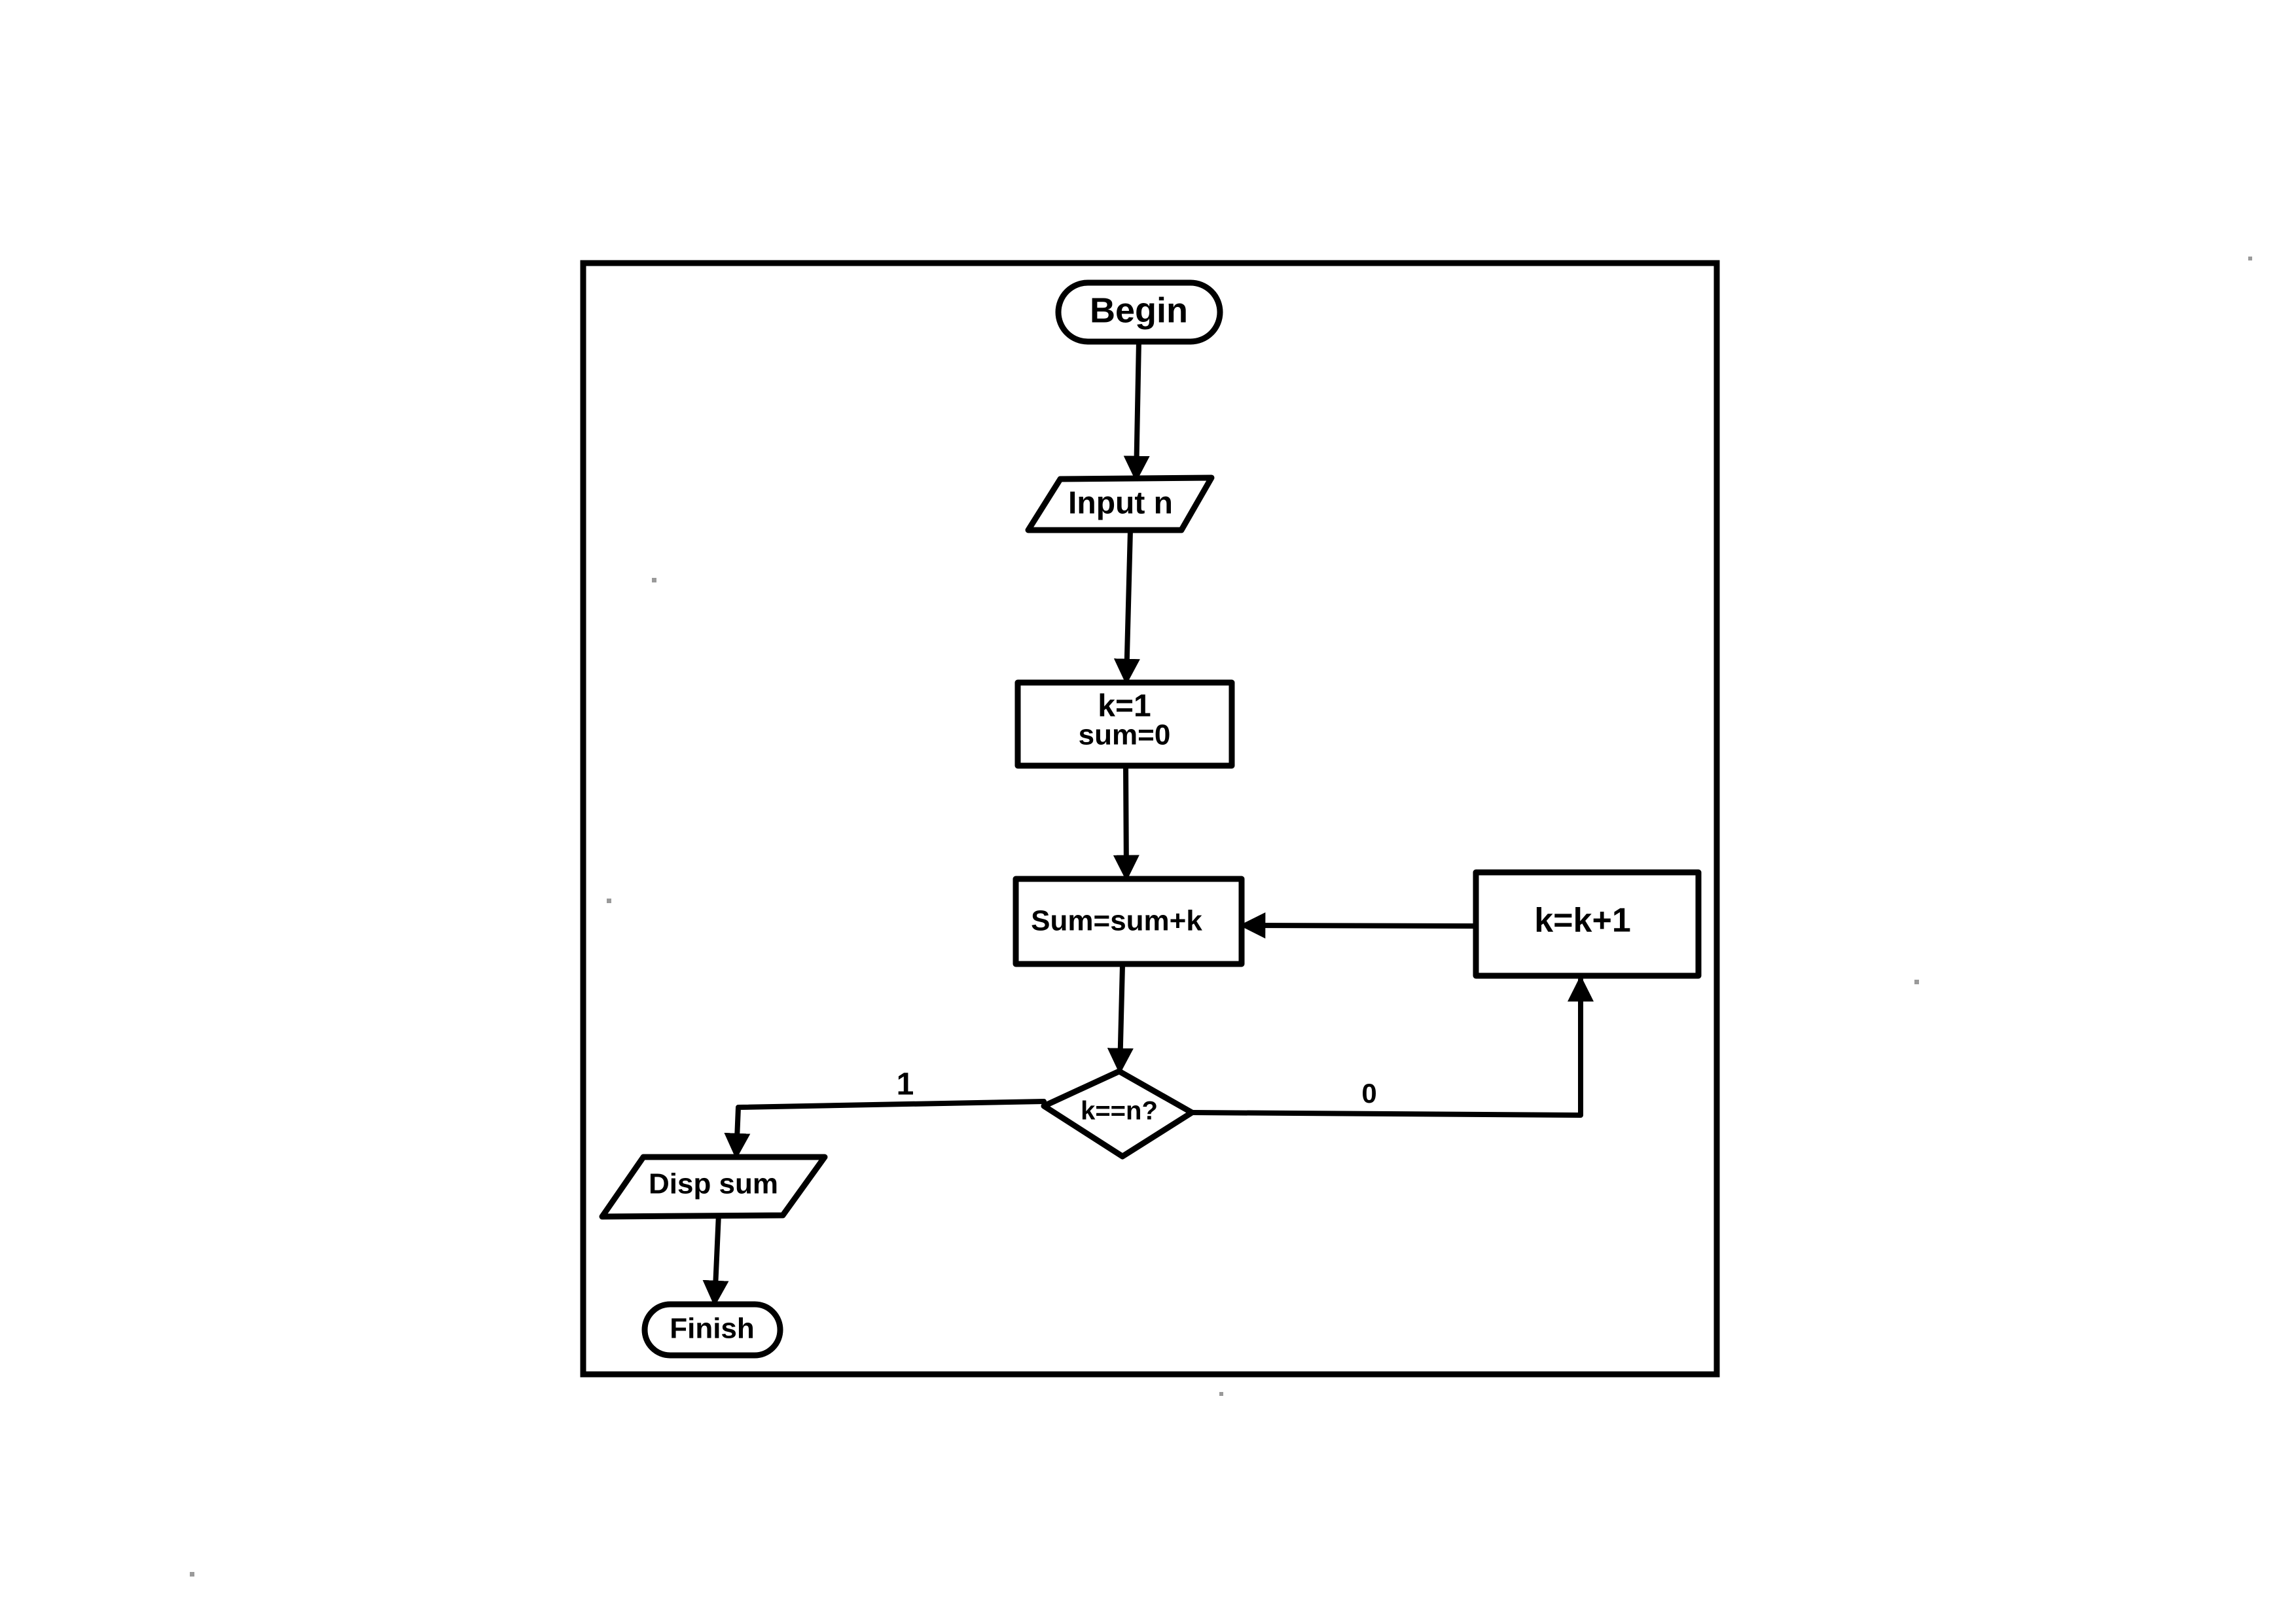 The image size is (2296, 1623). Describe the element at coordinates (906, 1084) in the screenshot. I see `branch-label-true: 1` at that location.